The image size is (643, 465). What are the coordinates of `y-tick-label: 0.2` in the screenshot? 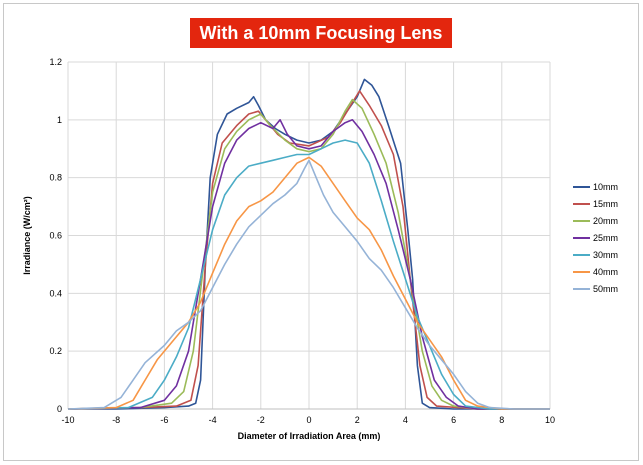 It's located at (55, 351).